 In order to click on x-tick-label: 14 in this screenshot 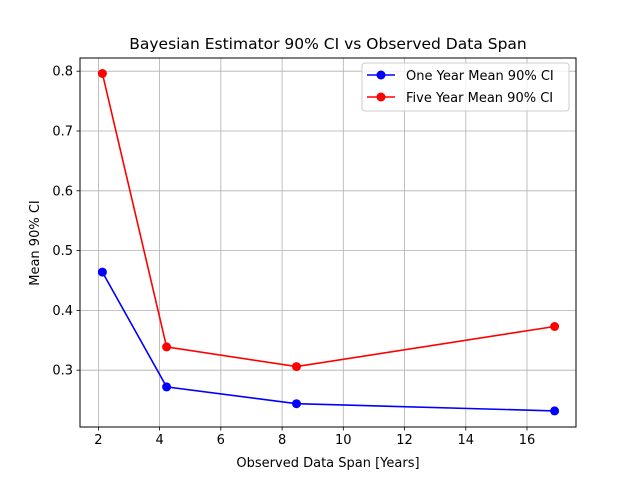, I will do `click(466, 440)`.